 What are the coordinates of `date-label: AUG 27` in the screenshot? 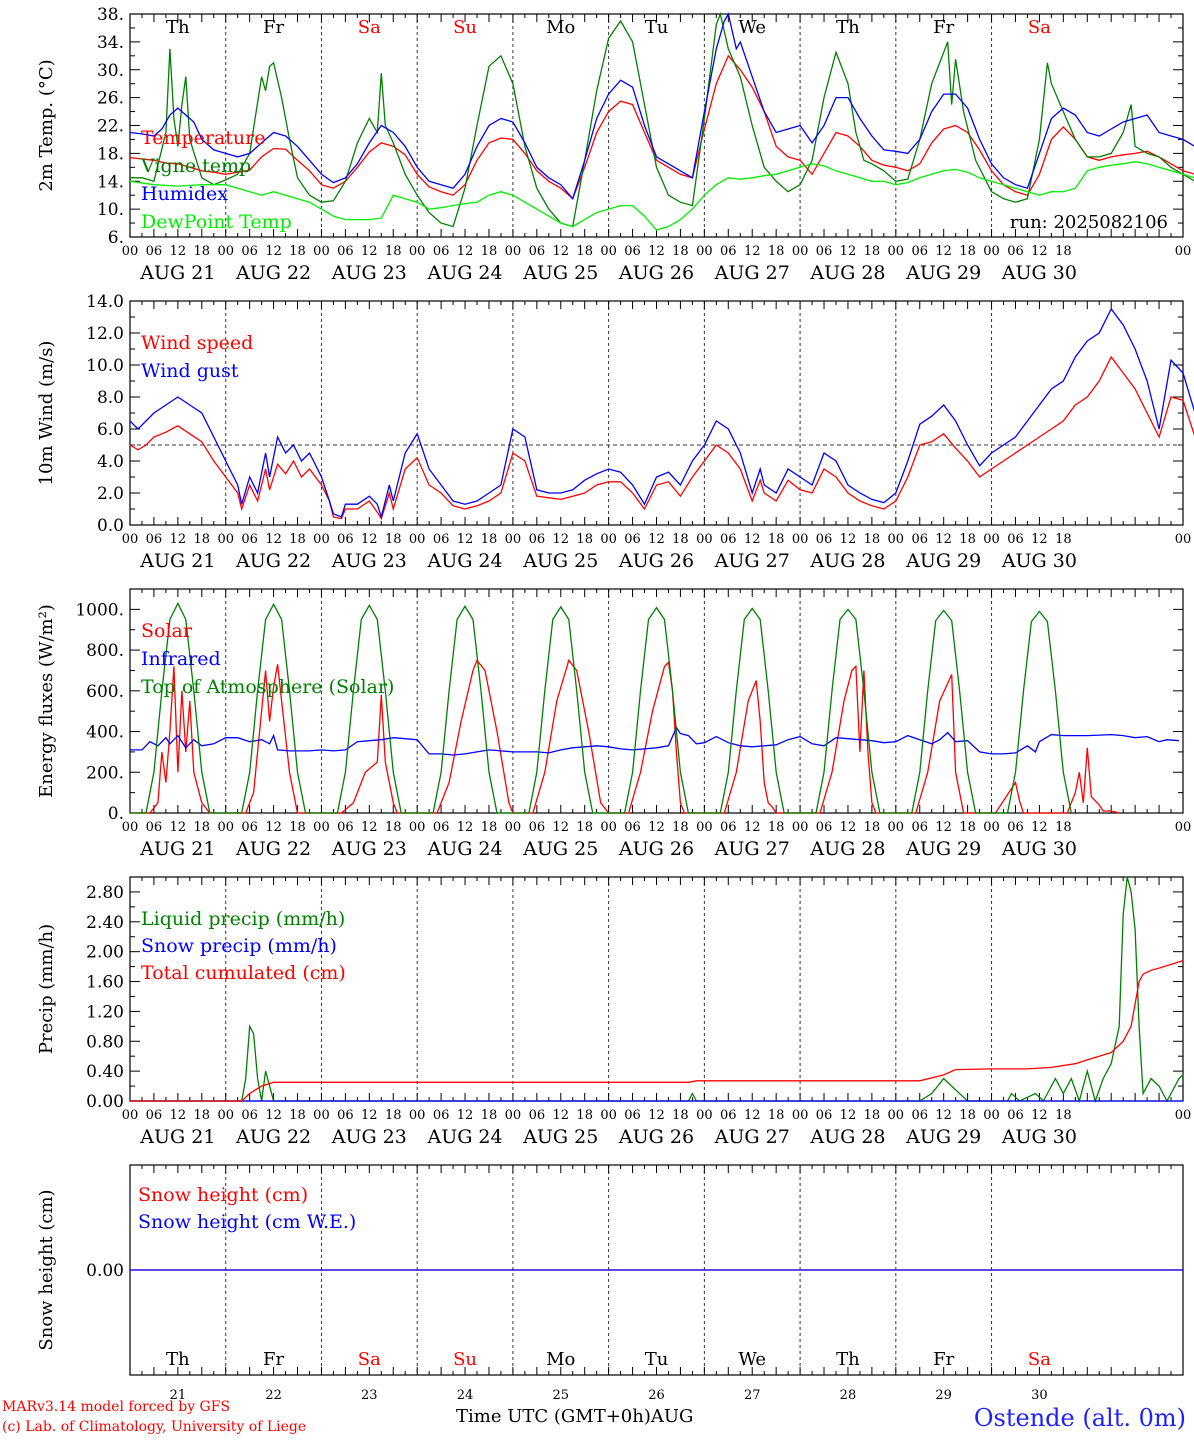 It's located at (752, 849).